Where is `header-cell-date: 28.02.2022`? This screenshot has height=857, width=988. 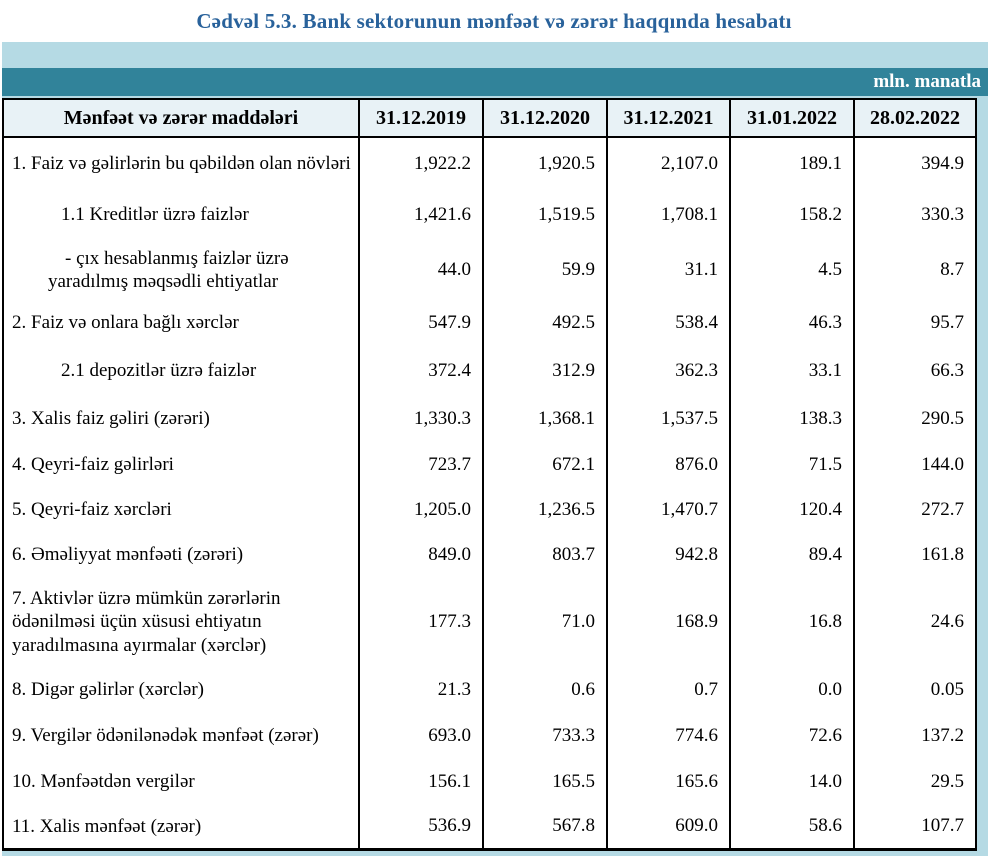 header-cell-date: 28.02.2022 is located at coordinates (915, 118).